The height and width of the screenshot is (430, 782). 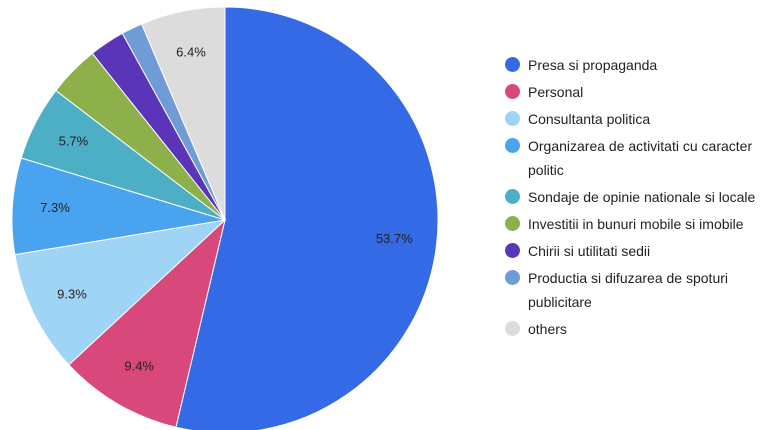 I want to click on slice-label: 7.3%, so click(x=55, y=207).